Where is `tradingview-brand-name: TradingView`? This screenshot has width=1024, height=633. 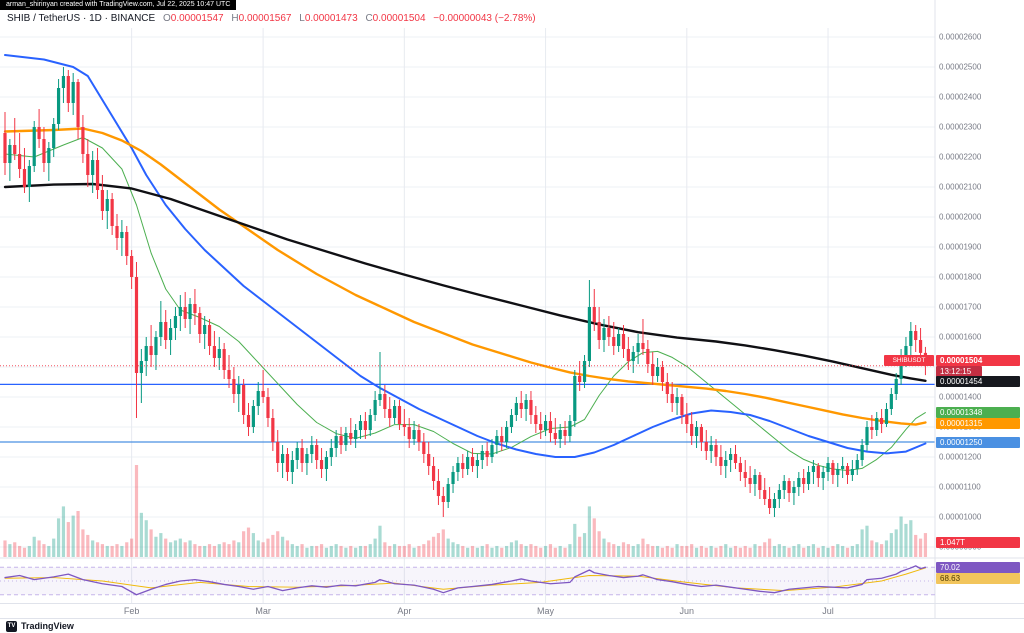
tradingview-brand-name: TradingView is located at coordinates (47, 626).